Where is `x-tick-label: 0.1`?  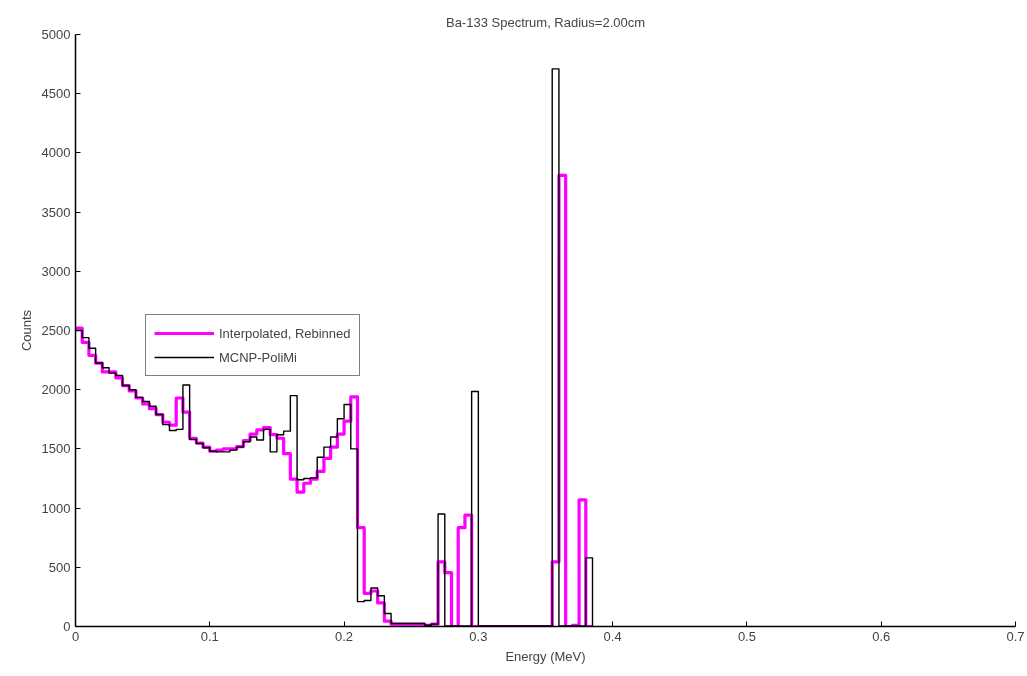
x-tick-label: 0.1 is located at coordinates (209, 636).